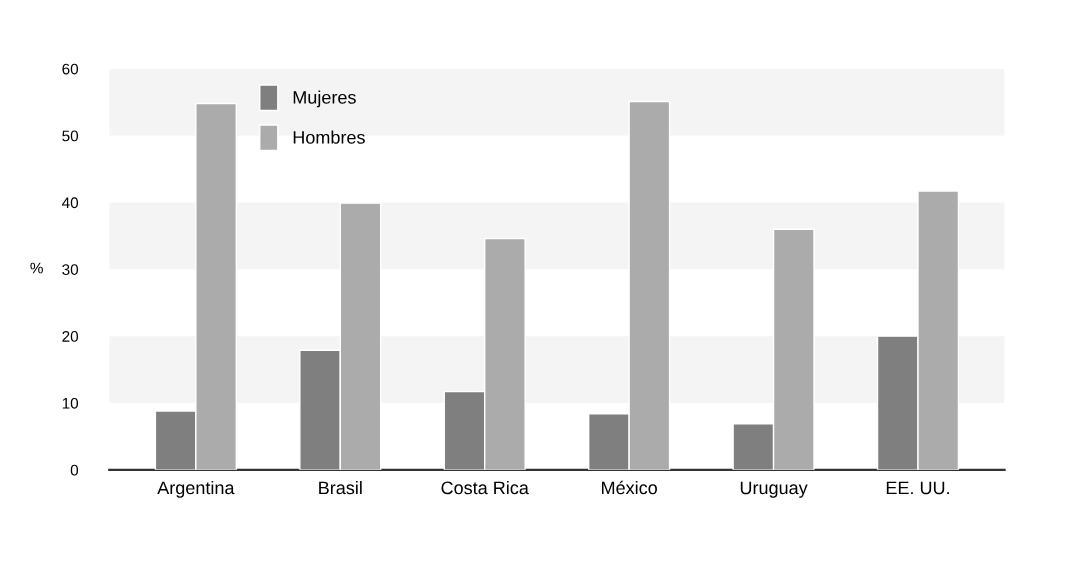  I want to click on x-tick-label: Brasil, so click(340, 487).